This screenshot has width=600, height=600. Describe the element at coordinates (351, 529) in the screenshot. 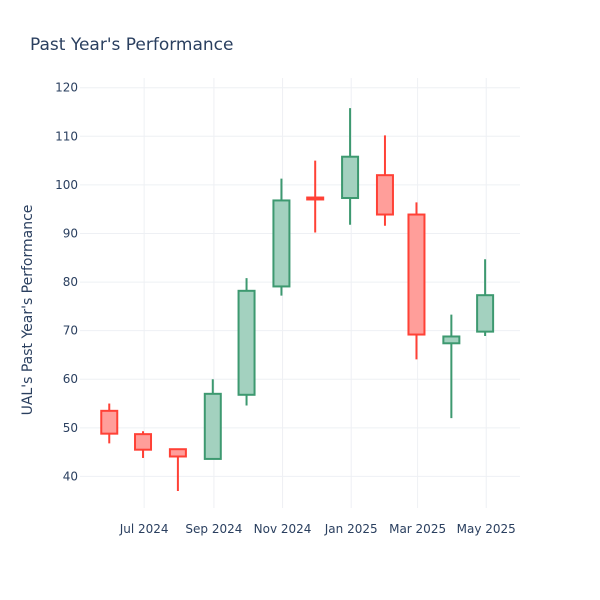

I see `x-tick-label: Jan 2025` at that location.